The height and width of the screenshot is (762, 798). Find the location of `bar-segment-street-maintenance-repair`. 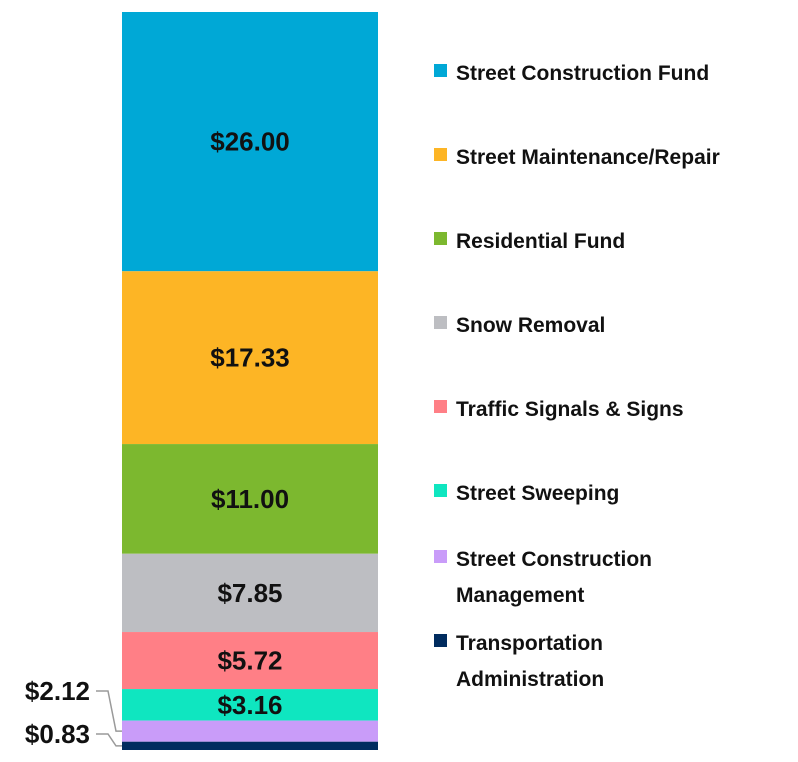

bar-segment-street-maintenance-repair is located at coordinates (250, 358).